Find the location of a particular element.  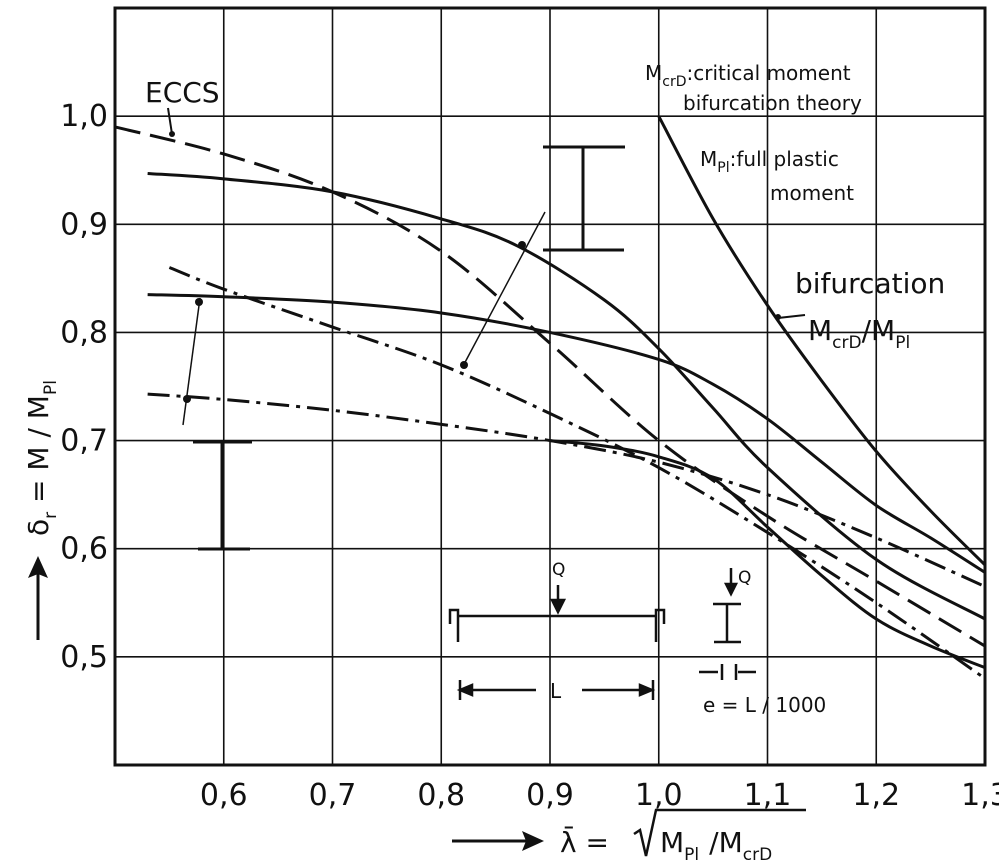

eccentricity-label: e = L / 1000 is located at coordinates (764, 705).